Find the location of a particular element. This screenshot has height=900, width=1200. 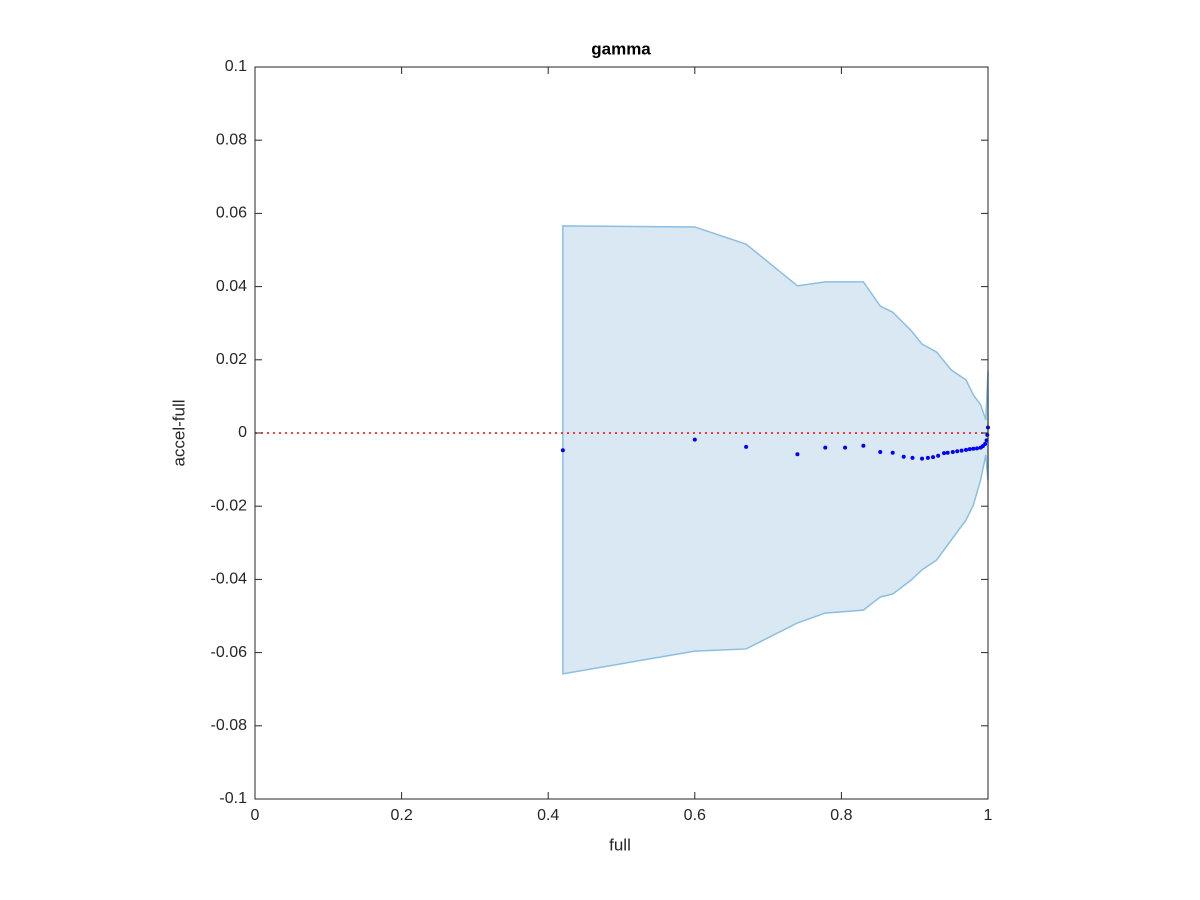

y-axis-label: accel-full is located at coordinates (178, 432).